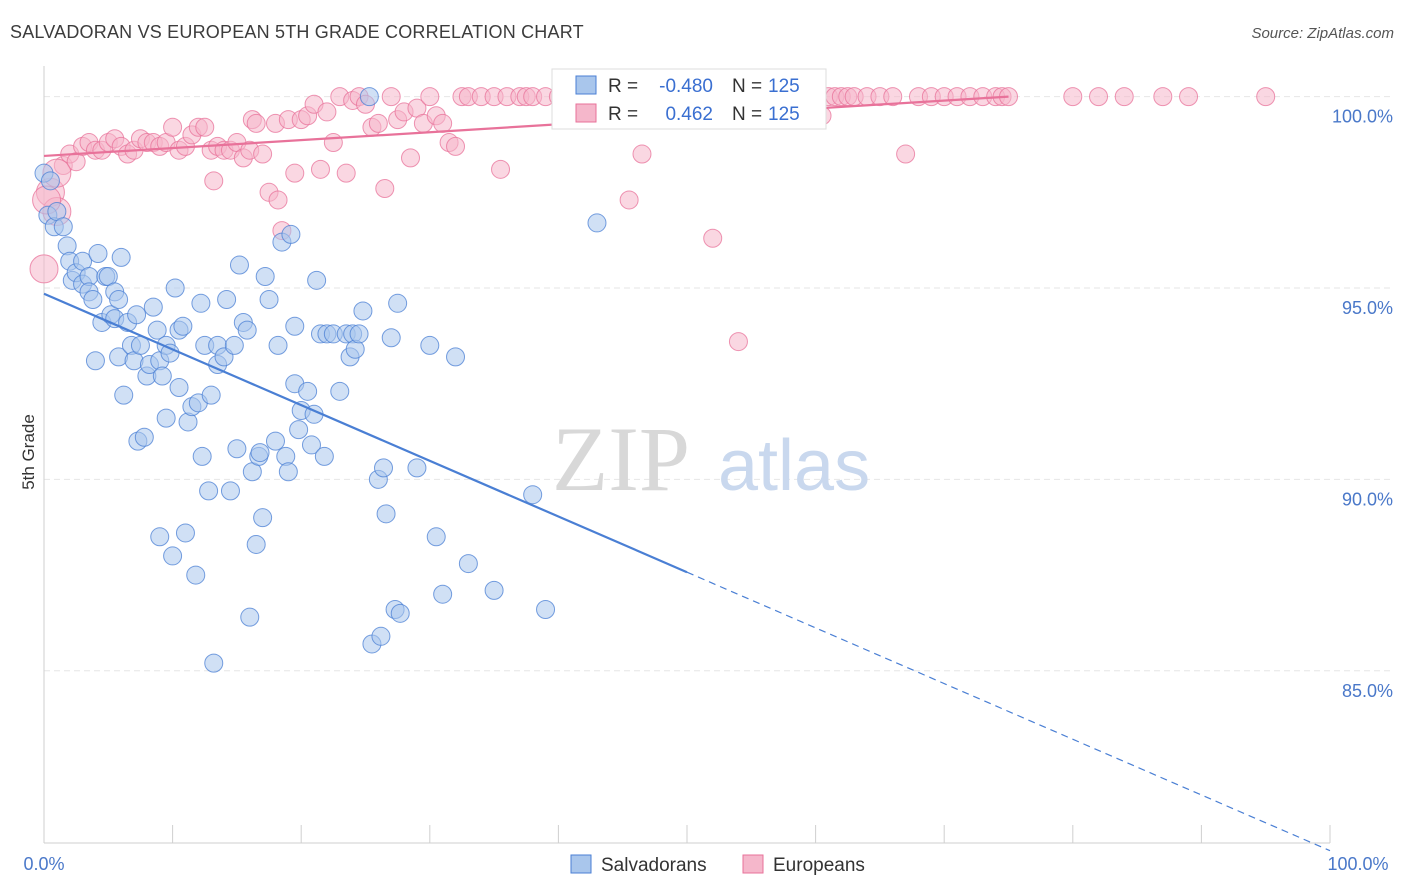 The height and width of the screenshot is (892, 1406). Describe the element at coordinates (784, 114) in the screenshot. I see `legend-n-value-2: 125` at that location.